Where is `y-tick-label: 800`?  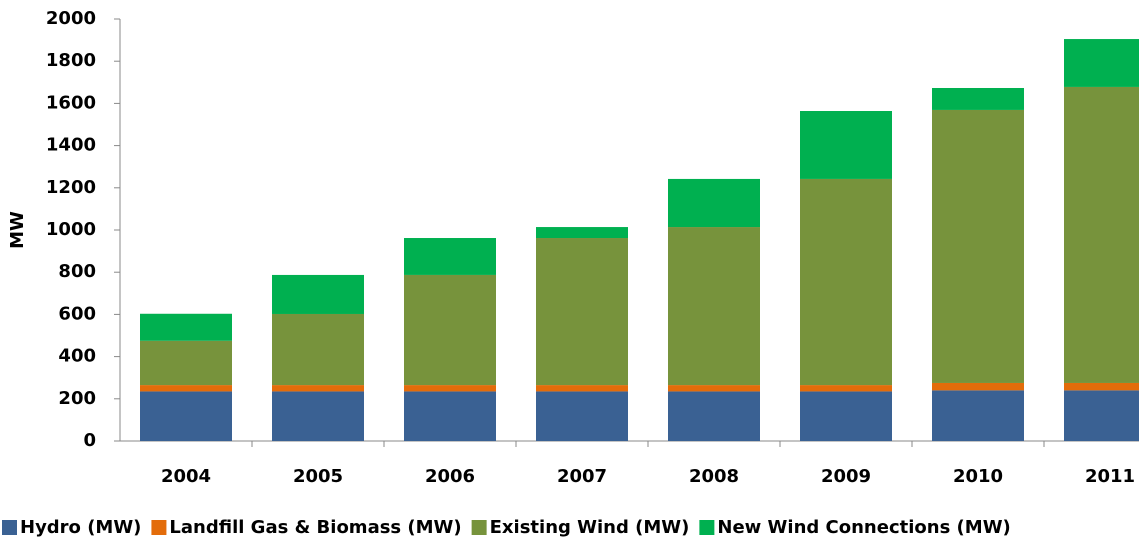
y-tick-label: 800 is located at coordinates (77, 271).